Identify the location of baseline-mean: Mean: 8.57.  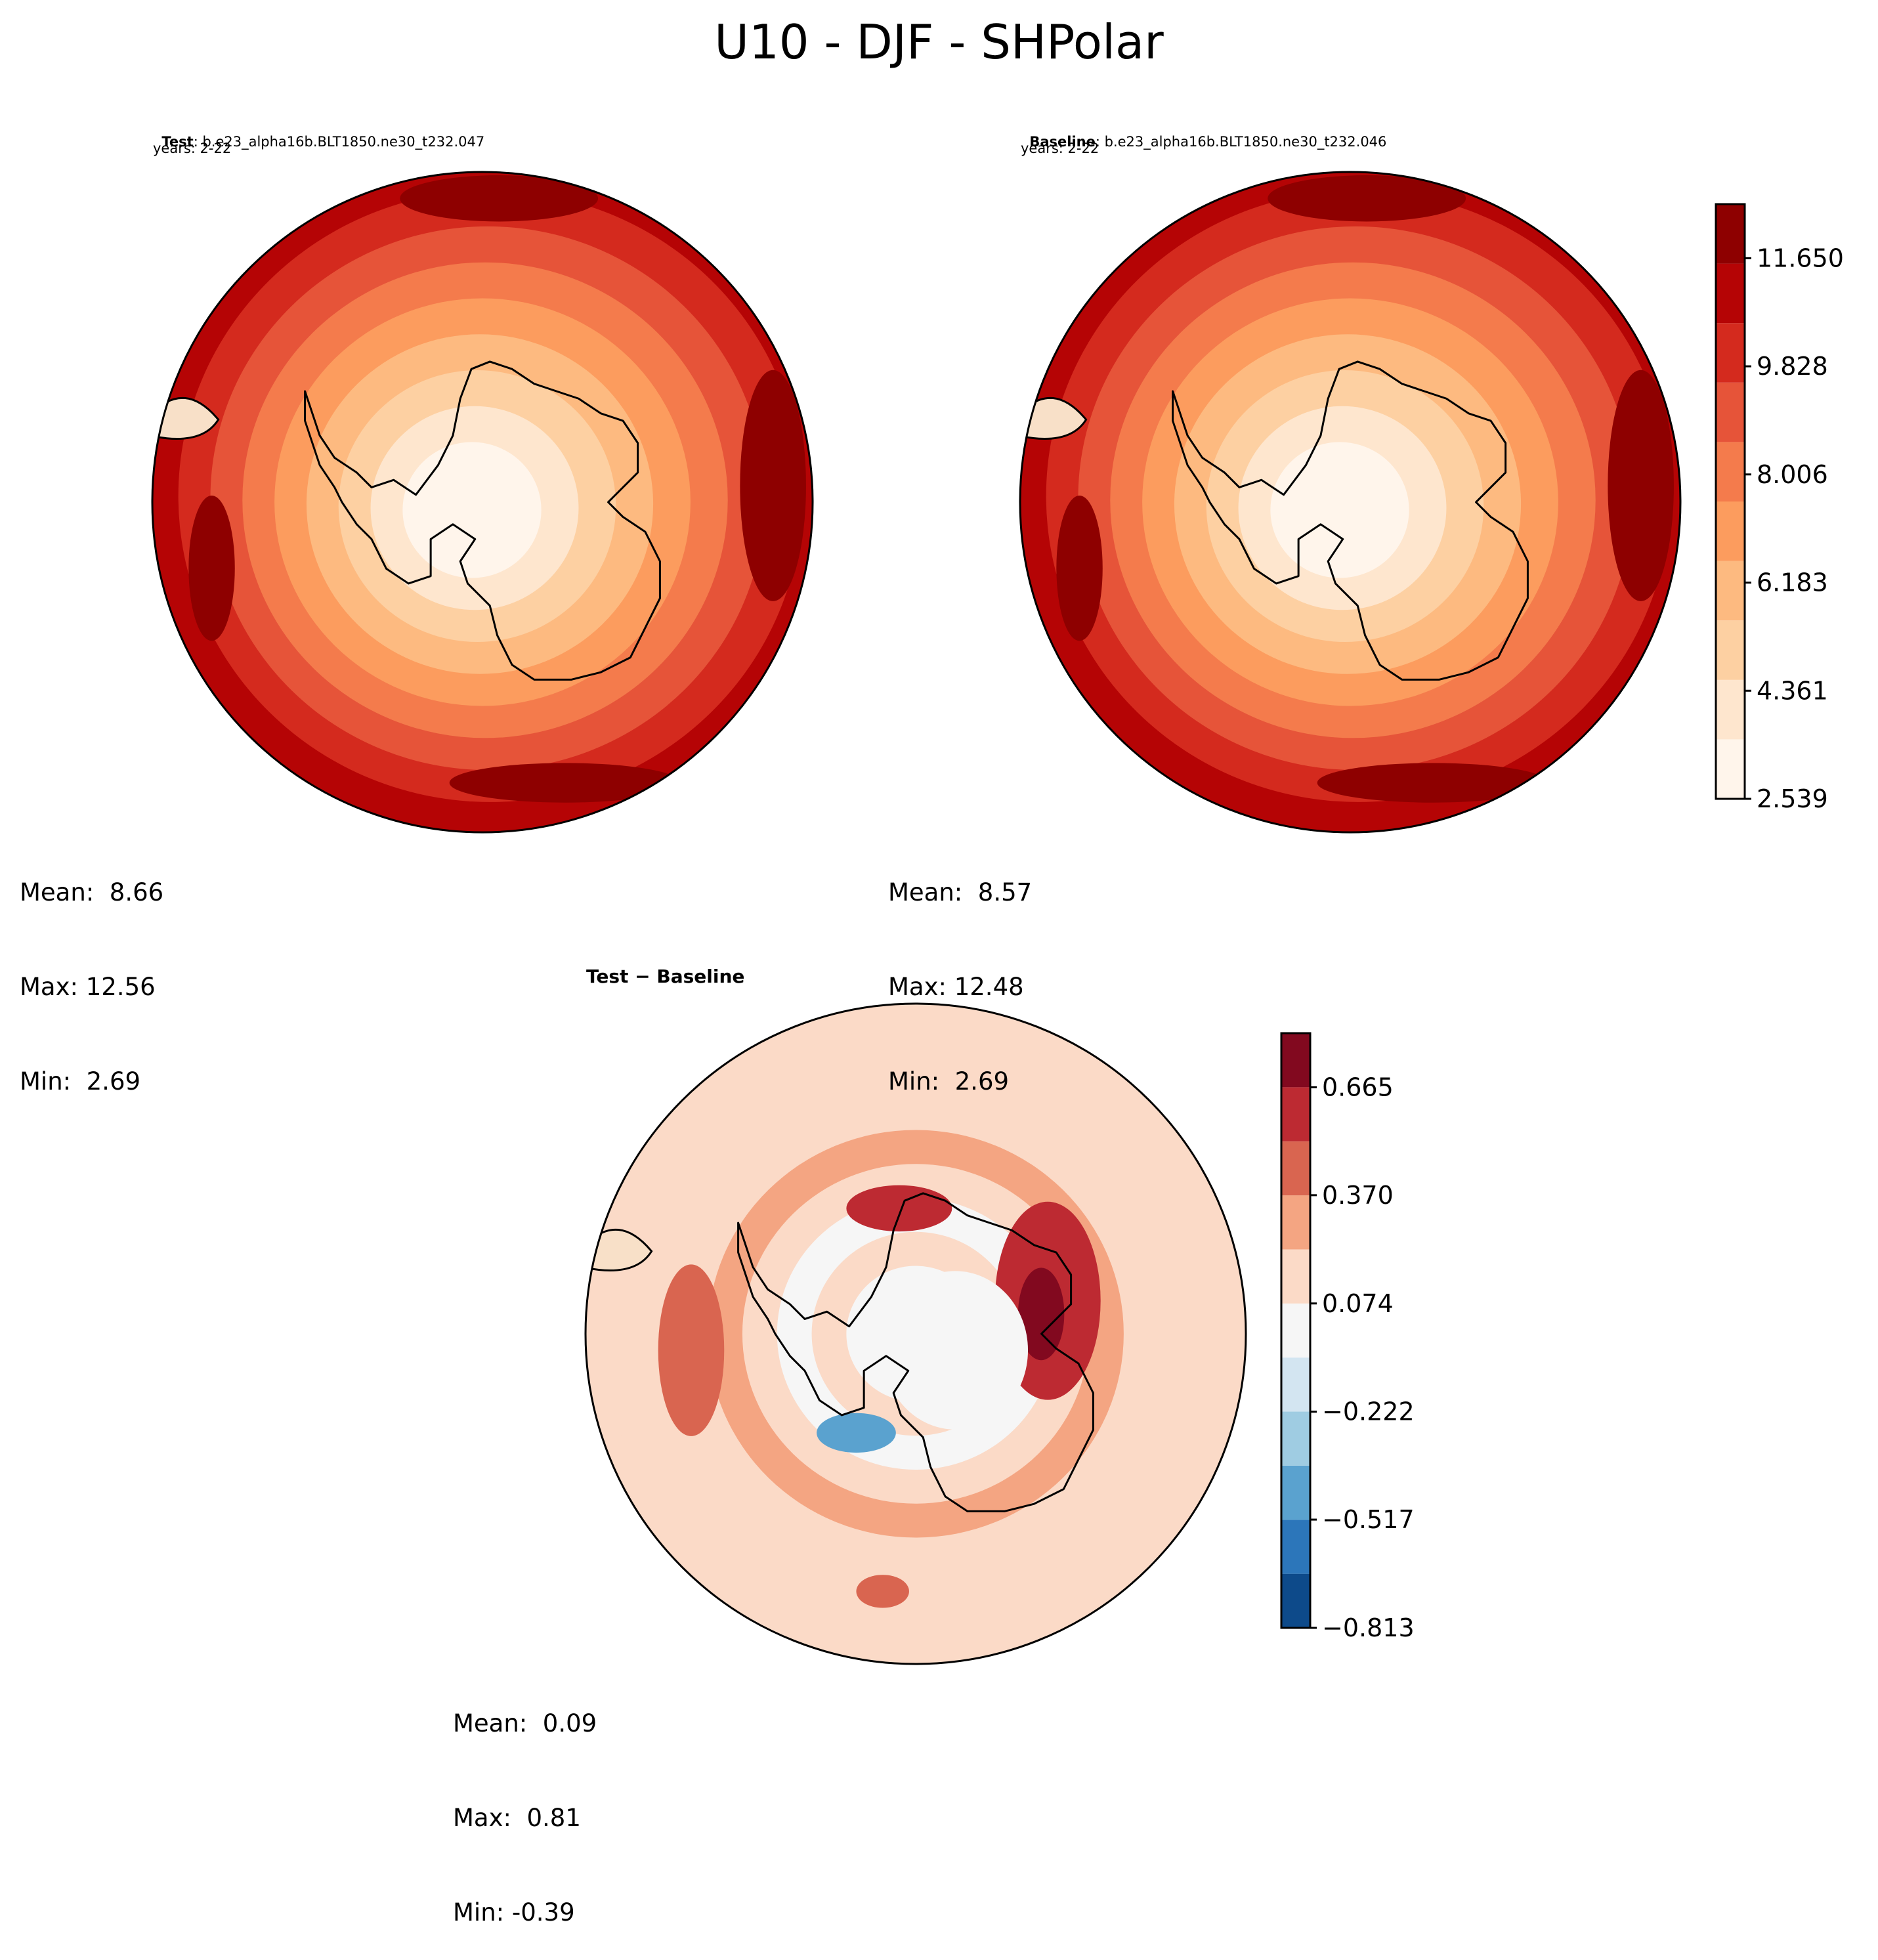
(960, 892).